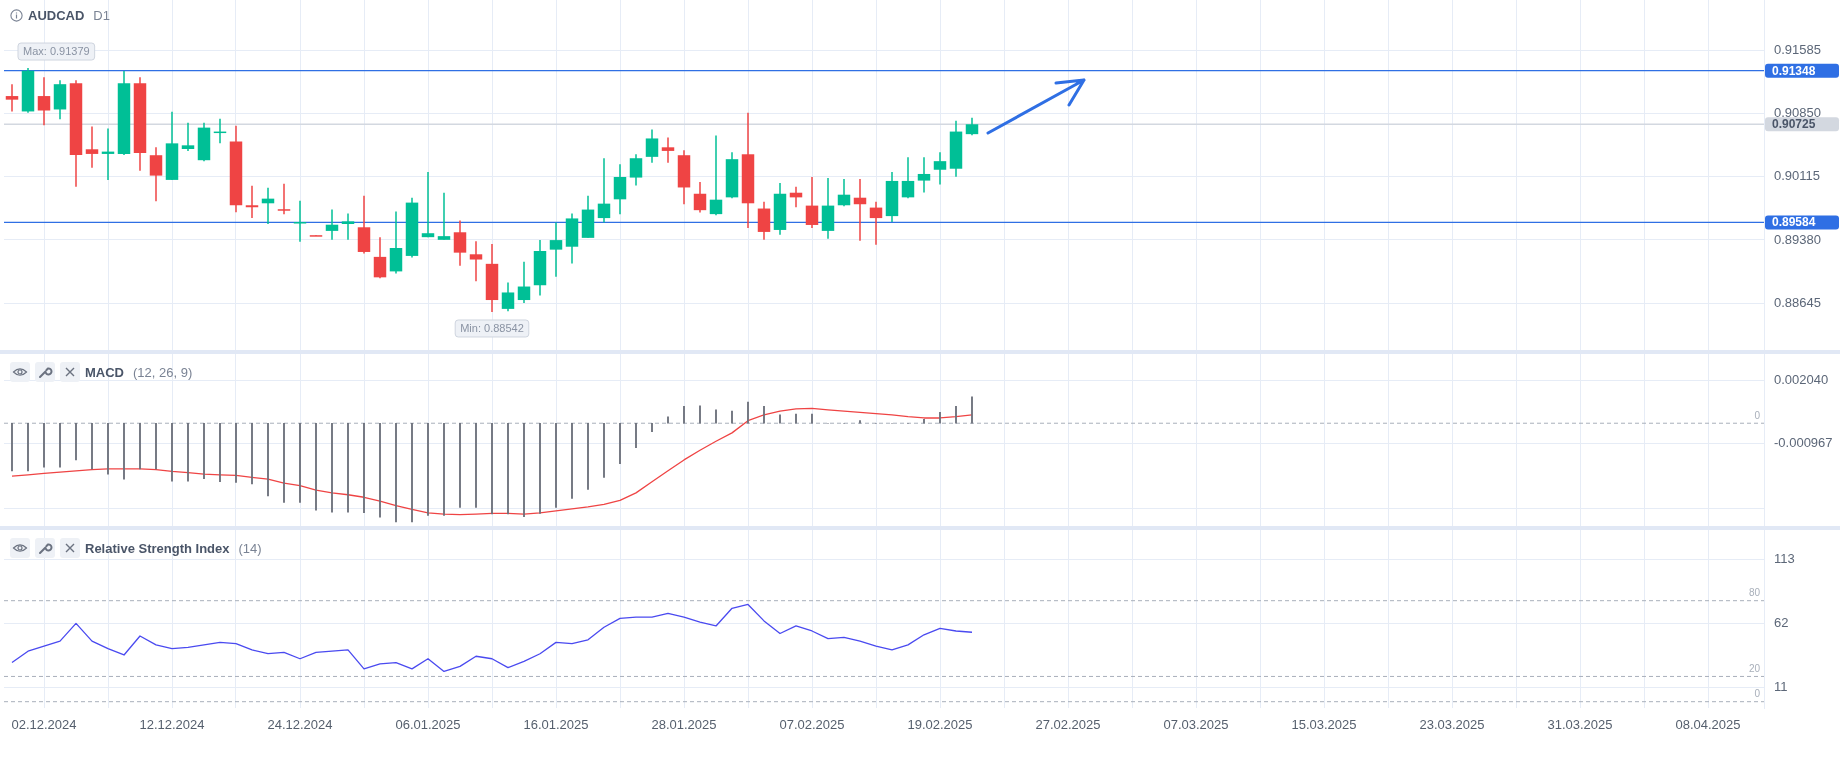  Describe the element at coordinates (1781, 622) in the screenshot. I see `y-tick-label: 62` at that location.